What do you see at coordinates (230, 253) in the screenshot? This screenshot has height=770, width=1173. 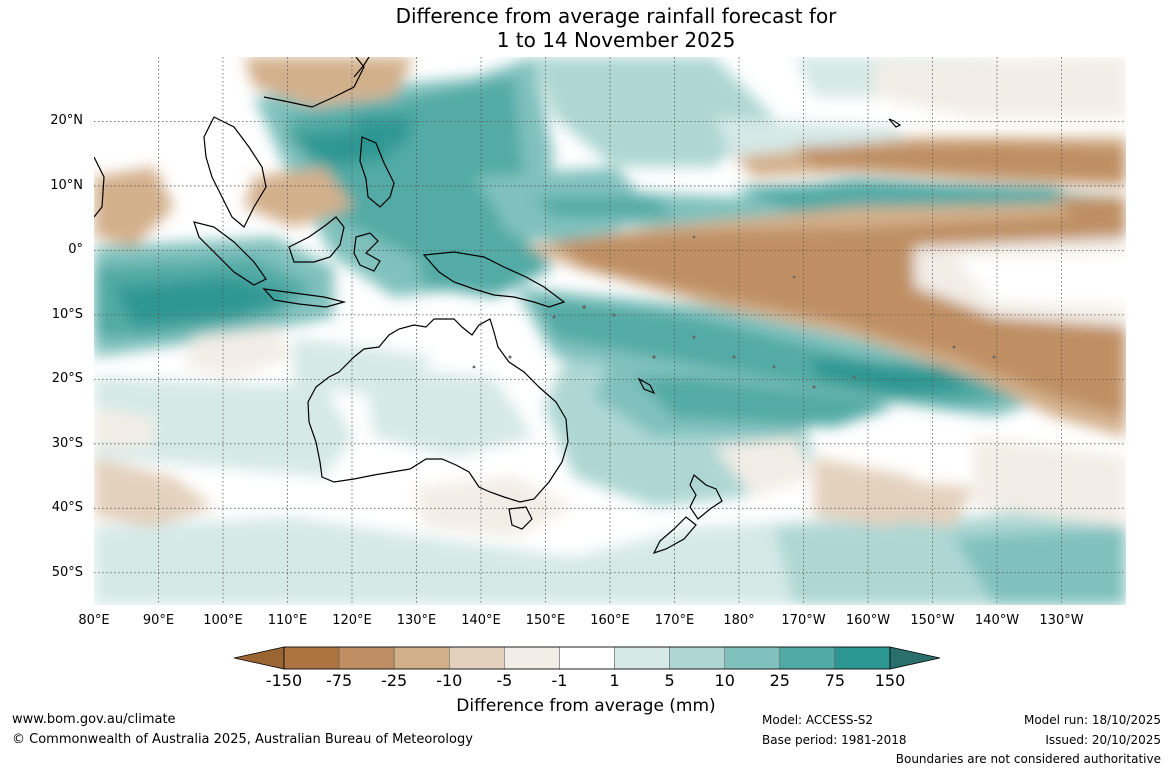 I see `sumatra-coastline` at bounding box center [230, 253].